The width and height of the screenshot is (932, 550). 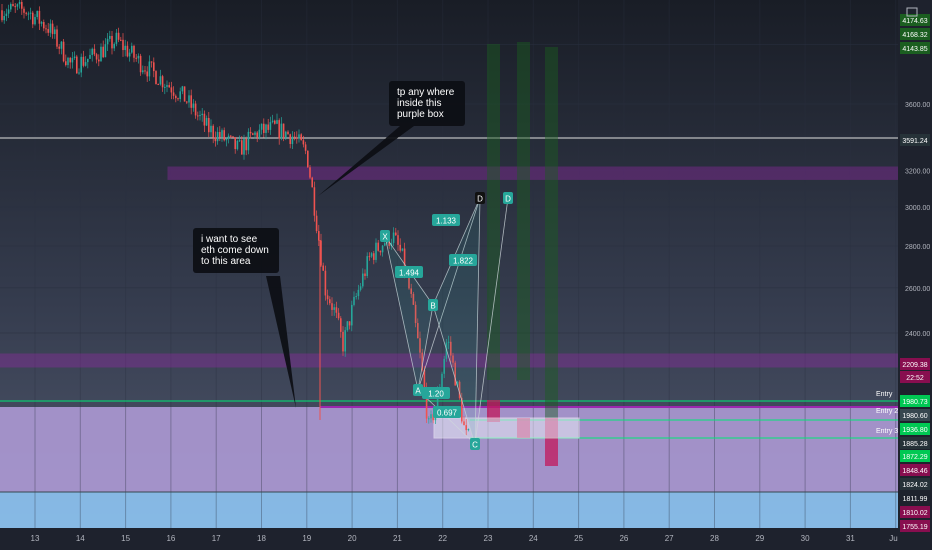 What do you see at coordinates (449, 294) in the screenshot?
I see `pattern-line` at bounding box center [449, 294].